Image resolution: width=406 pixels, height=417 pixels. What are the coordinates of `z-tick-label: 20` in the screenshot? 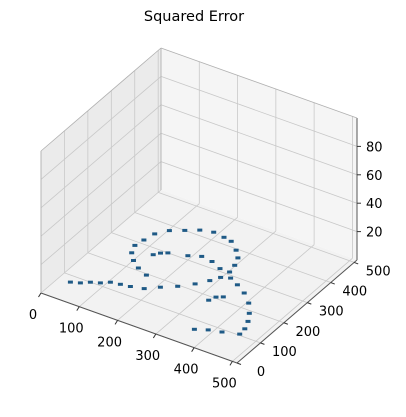 It's located at (374, 233).